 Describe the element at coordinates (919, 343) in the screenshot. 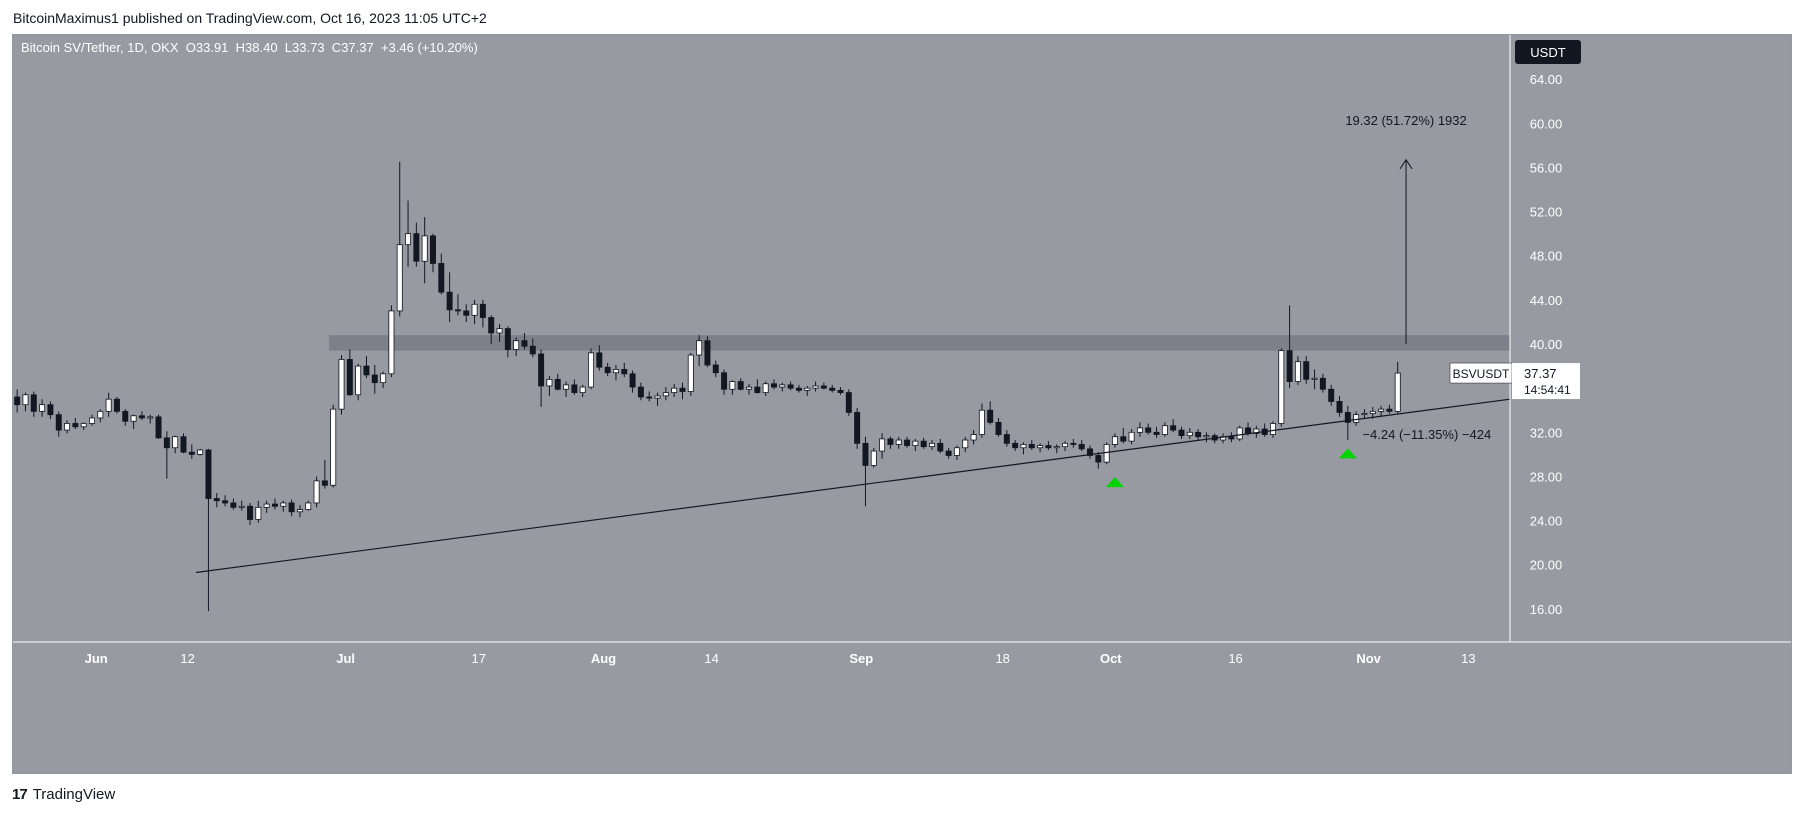

I see `resistance-zone` at that location.